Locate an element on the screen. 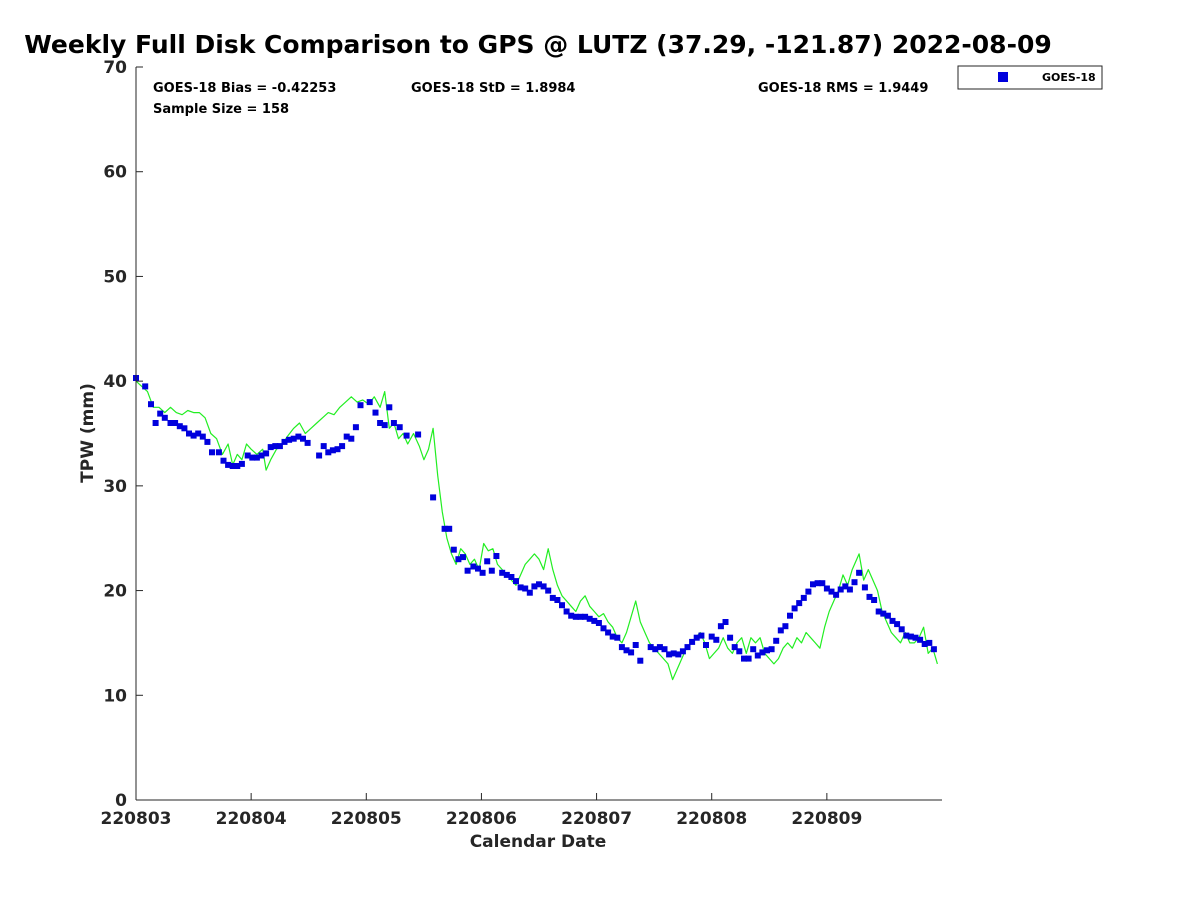 The width and height of the screenshot is (1200, 900). x-tick-label-4: 220807 is located at coordinates (596, 819).